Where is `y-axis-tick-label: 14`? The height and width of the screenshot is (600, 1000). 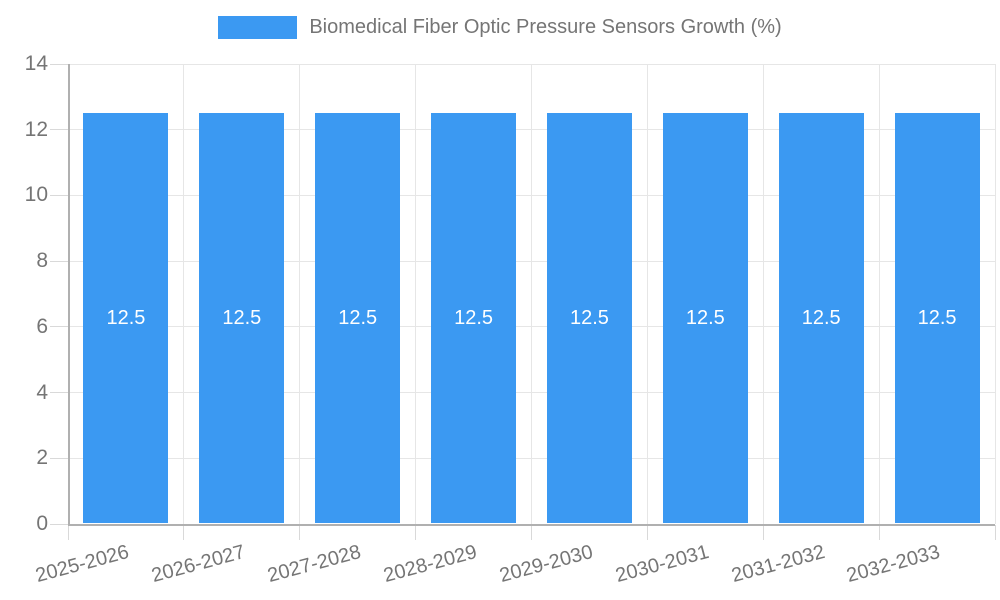 y-axis-tick-label: 14 is located at coordinates (36, 63).